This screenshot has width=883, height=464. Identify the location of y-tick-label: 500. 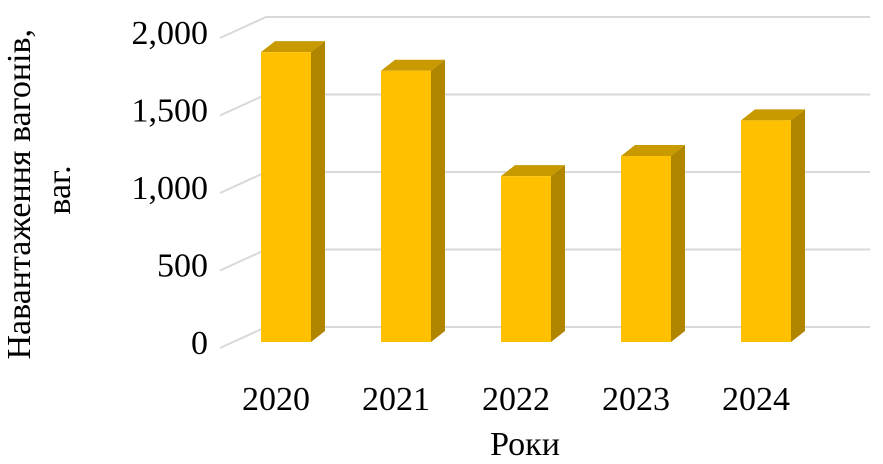
(182, 266).